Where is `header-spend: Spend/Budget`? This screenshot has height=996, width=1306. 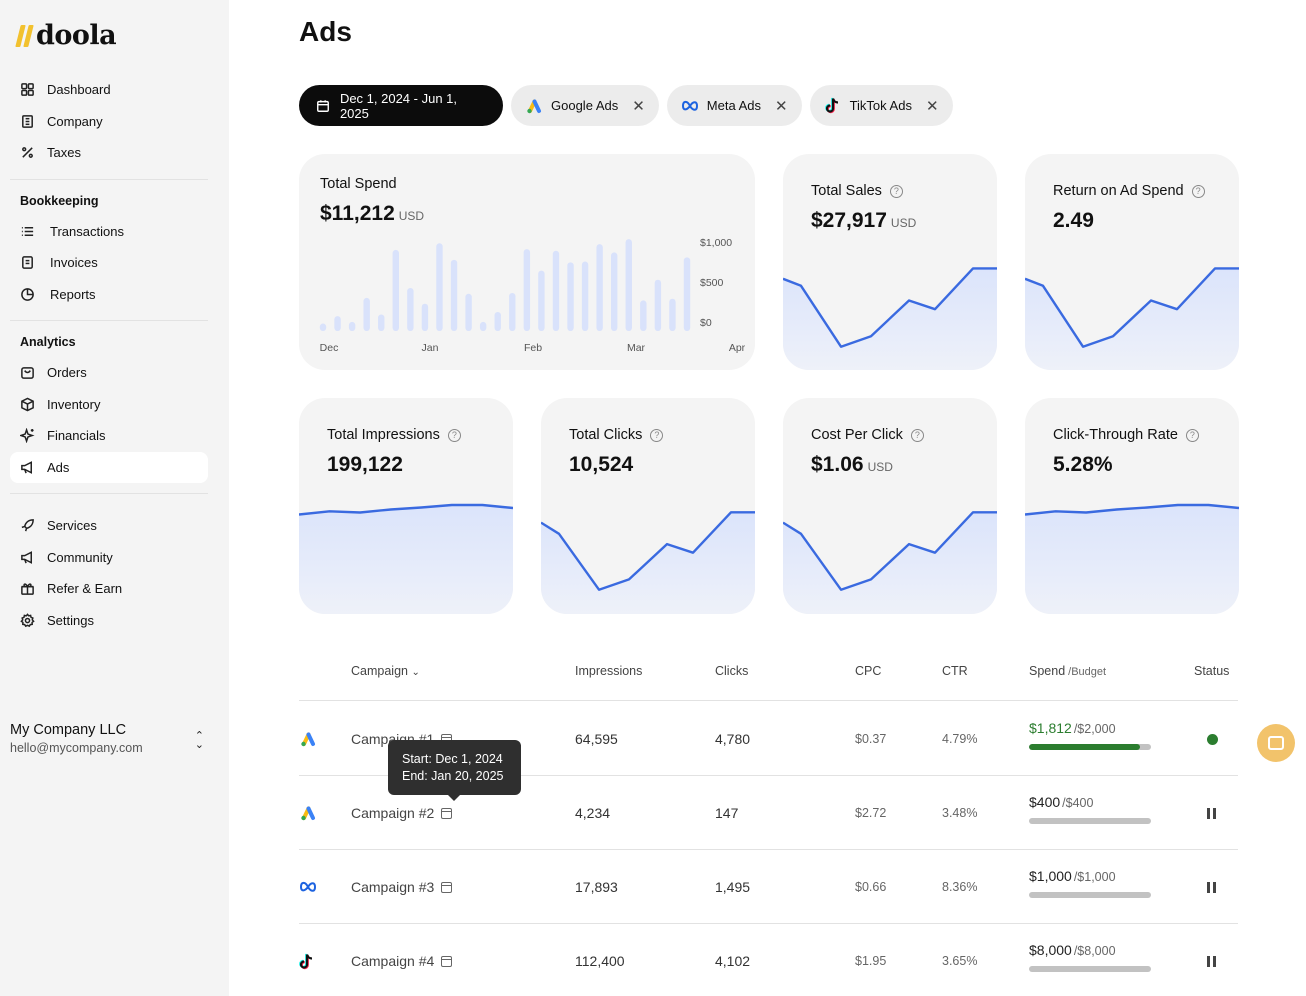
header-spend: Spend/Budget is located at coordinates (1067, 671).